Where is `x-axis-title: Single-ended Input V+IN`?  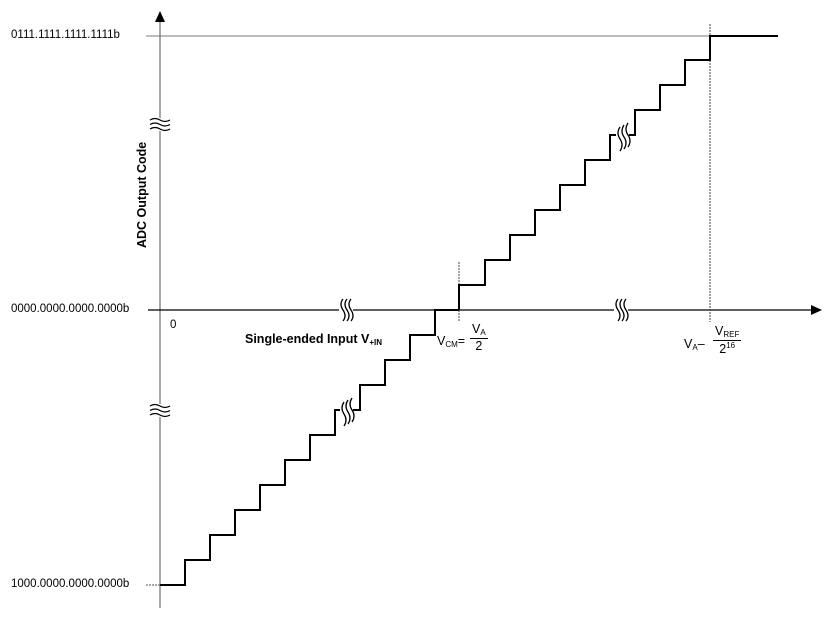 x-axis-title: Single-ended Input V+IN is located at coordinates (313, 339).